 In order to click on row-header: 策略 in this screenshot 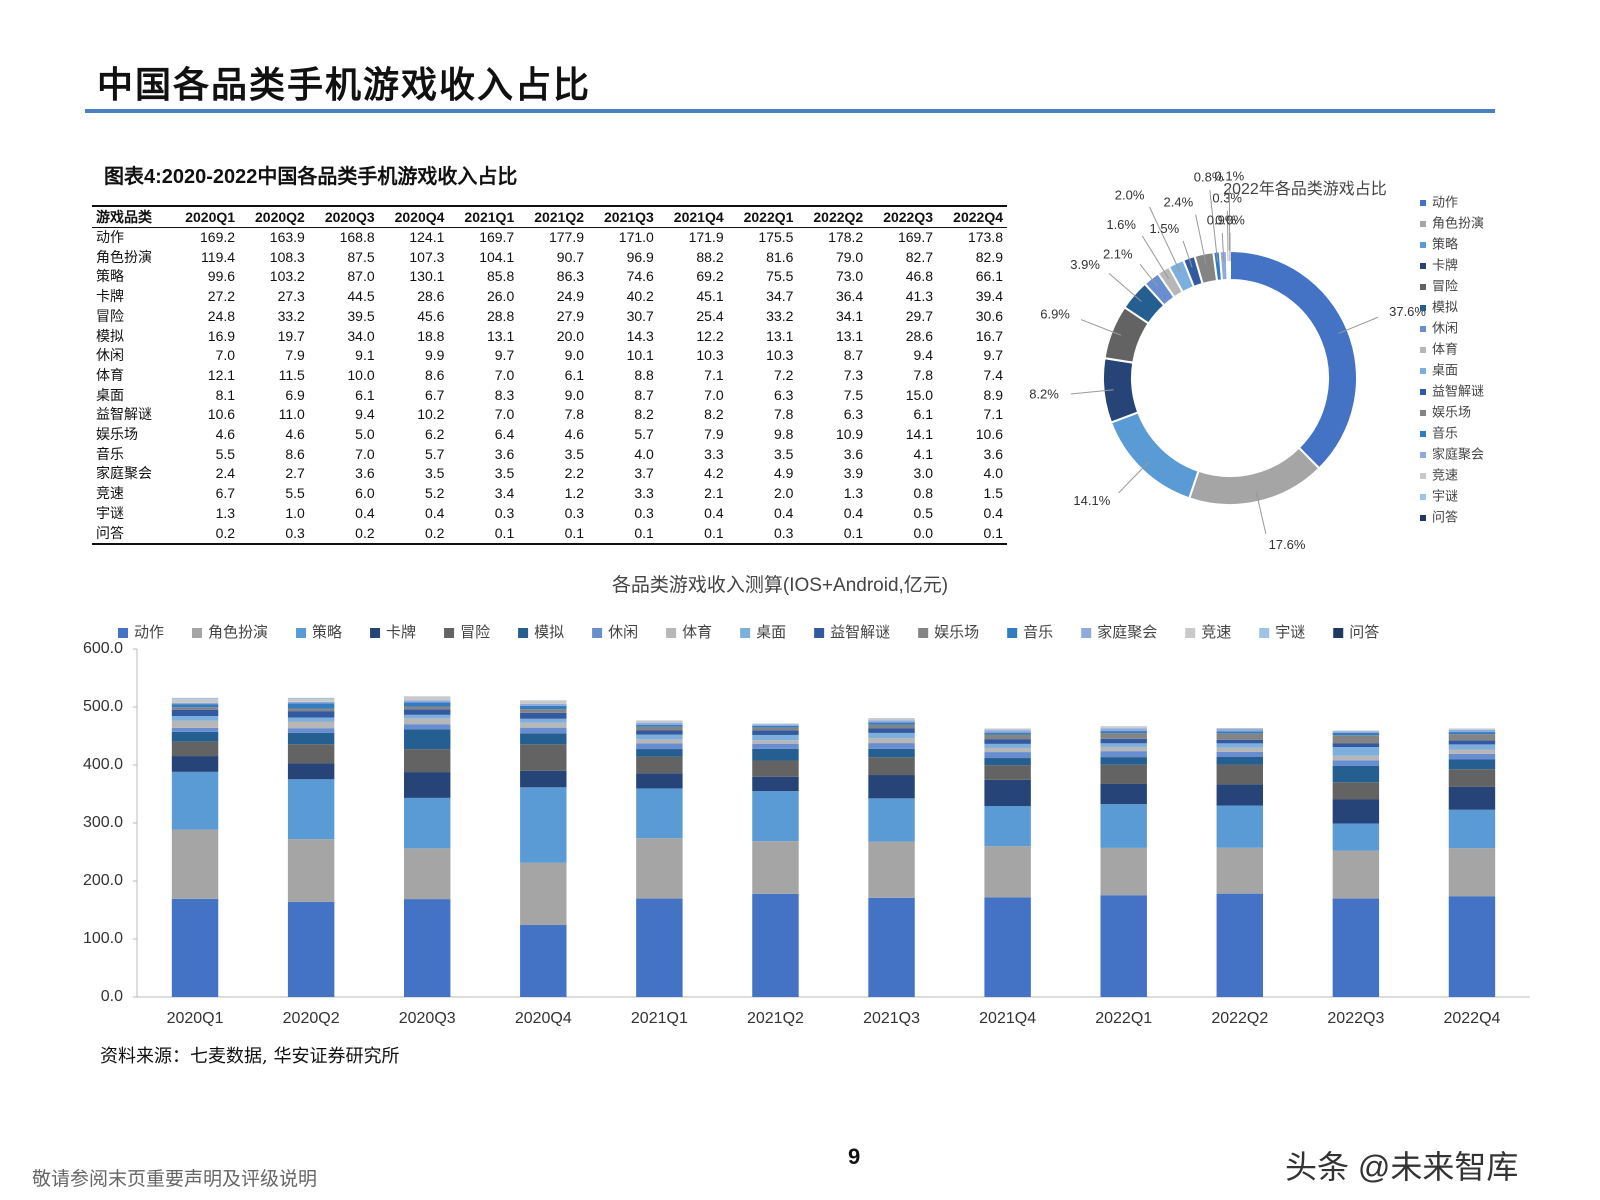, I will do `click(110, 276)`.